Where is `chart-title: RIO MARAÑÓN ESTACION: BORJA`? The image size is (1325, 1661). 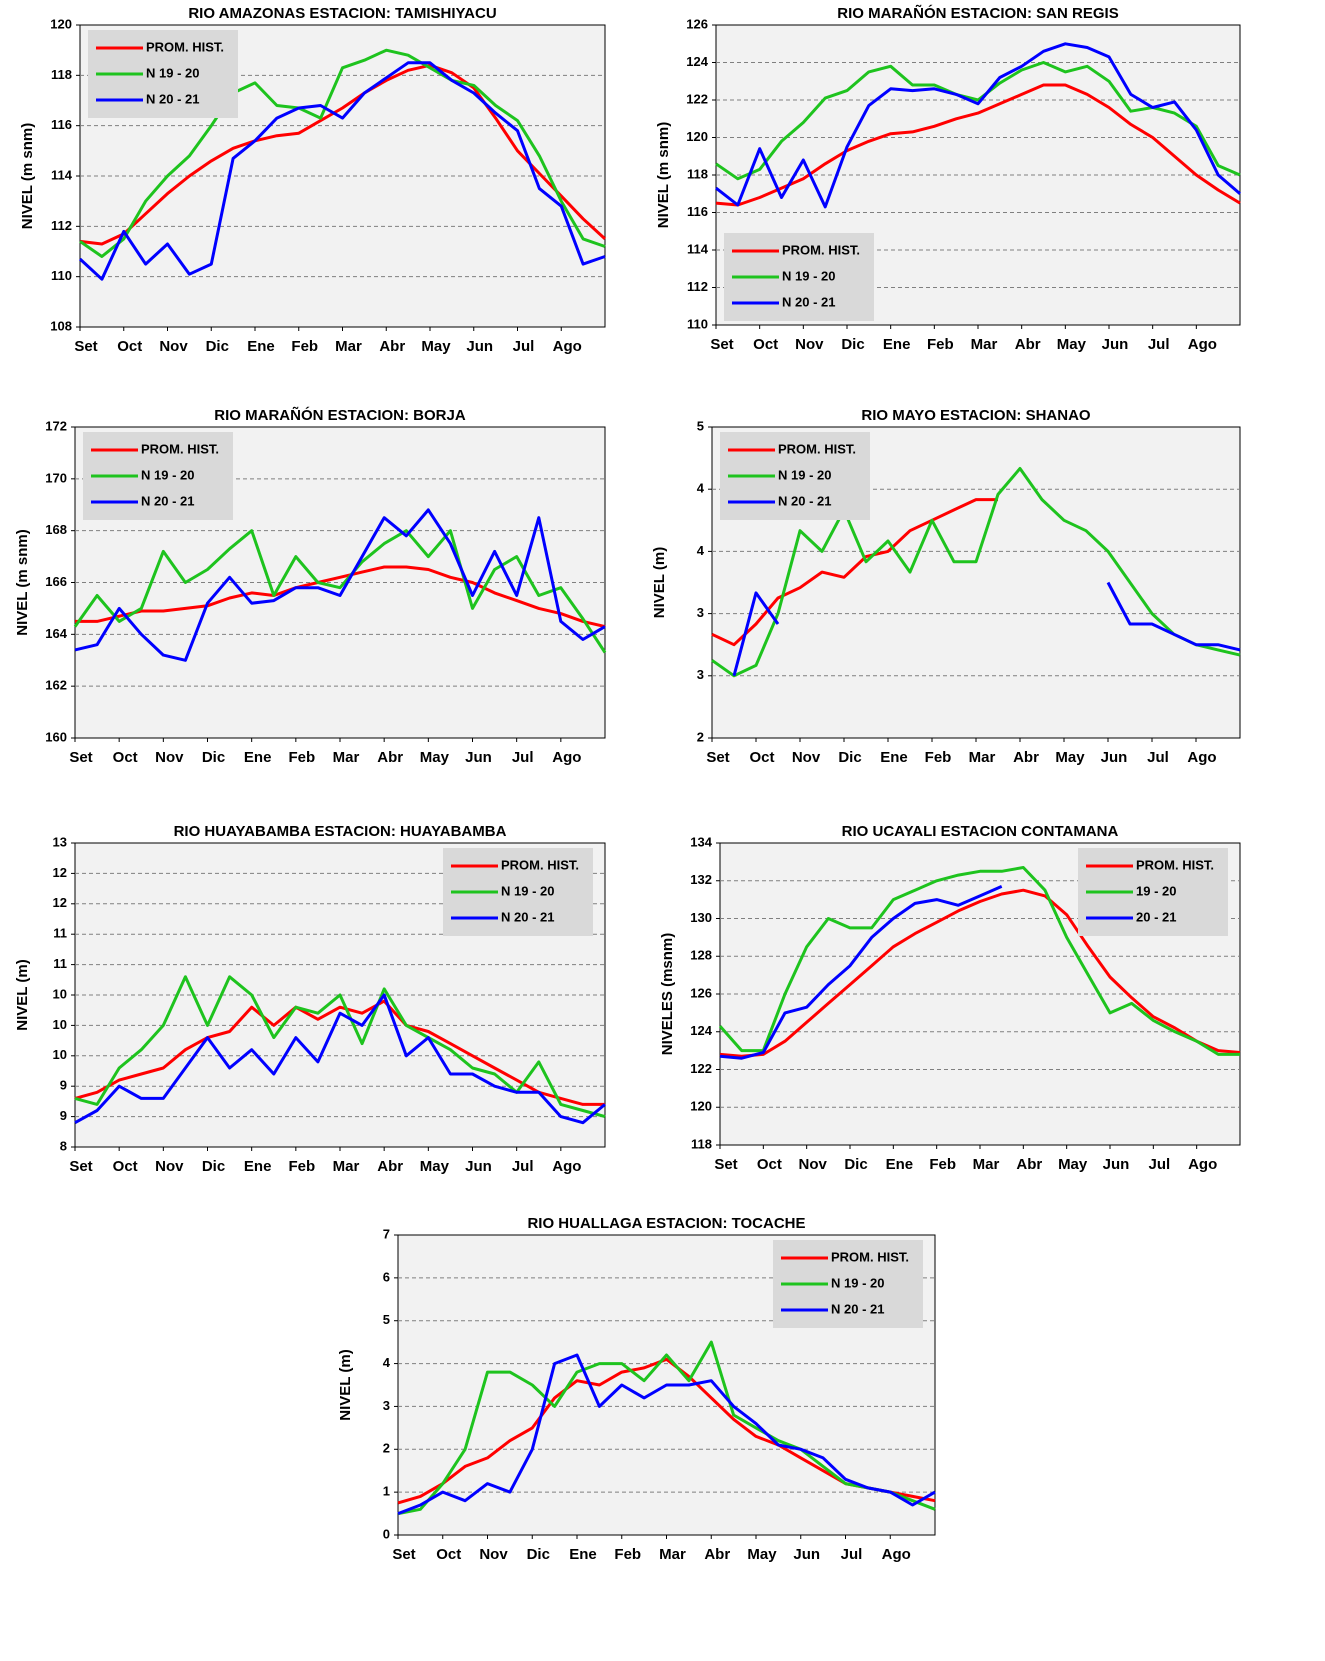
chart-title: RIO MARAÑÓN ESTACION: BORJA is located at coordinates (340, 415).